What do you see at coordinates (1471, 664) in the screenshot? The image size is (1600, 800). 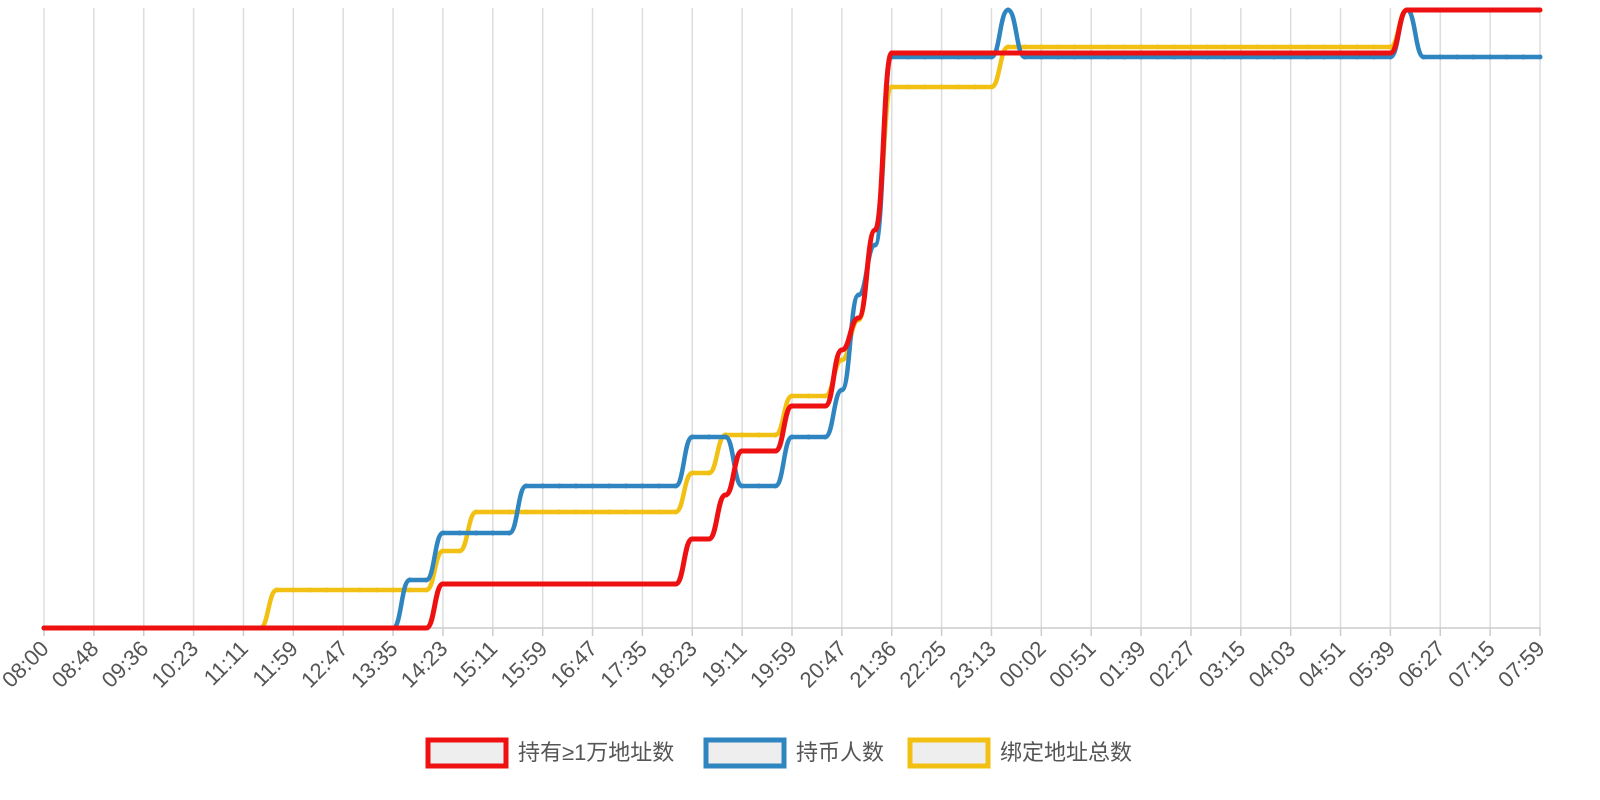 I see `x-tick-label: 07:15` at bounding box center [1471, 664].